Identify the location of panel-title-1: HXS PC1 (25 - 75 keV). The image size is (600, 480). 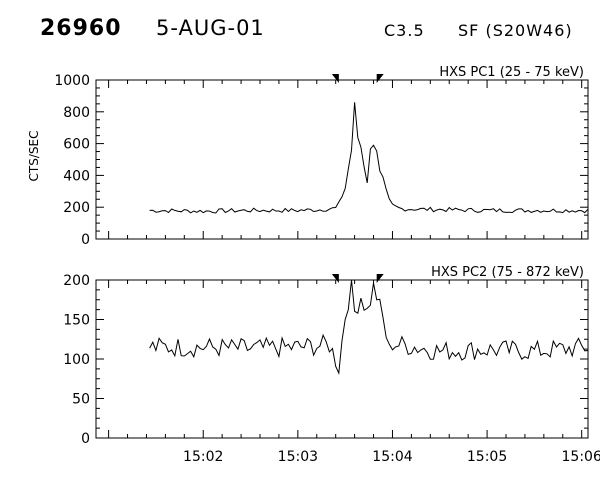
(511, 72).